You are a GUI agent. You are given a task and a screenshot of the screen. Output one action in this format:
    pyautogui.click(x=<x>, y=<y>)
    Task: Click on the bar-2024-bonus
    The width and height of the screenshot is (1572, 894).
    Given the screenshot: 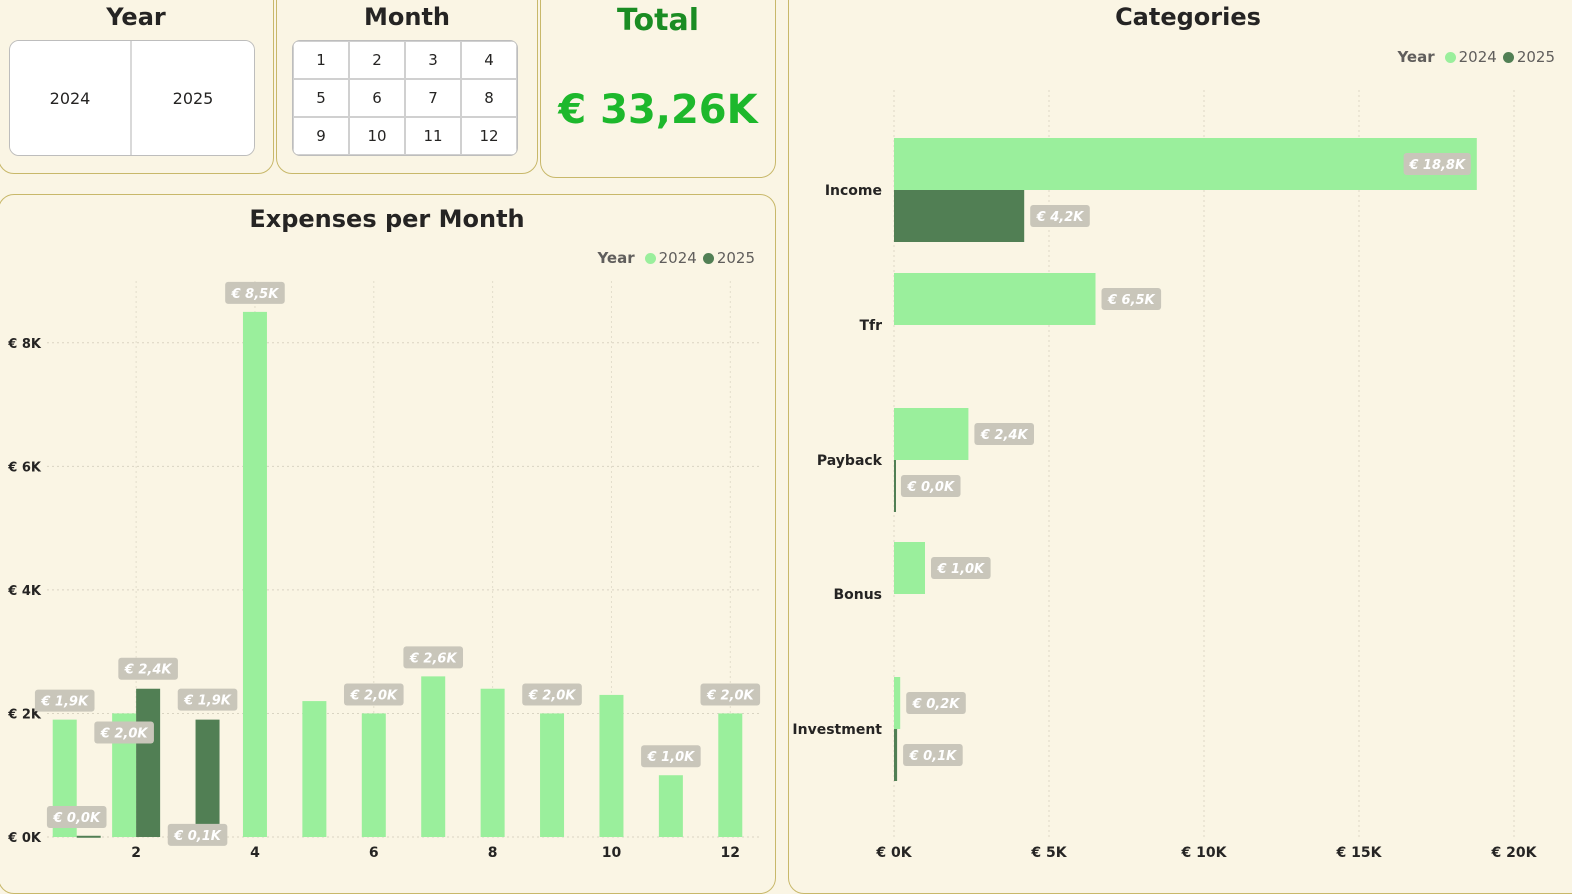 What is the action you would take?
    pyautogui.click(x=909, y=568)
    